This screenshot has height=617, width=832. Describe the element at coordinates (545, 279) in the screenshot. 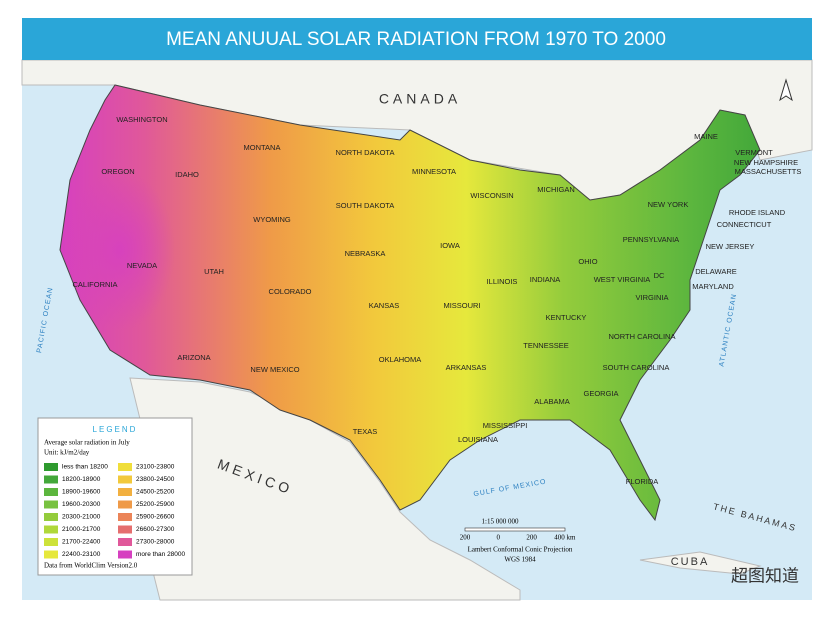

I see `state-label: INDIANA` at that location.